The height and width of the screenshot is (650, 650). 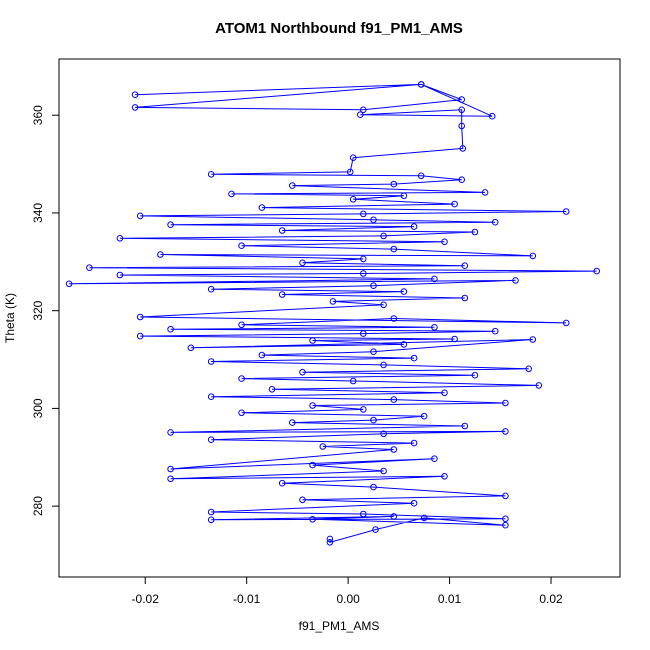 I want to click on x-tick-label: -0.02, so click(x=146, y=599).